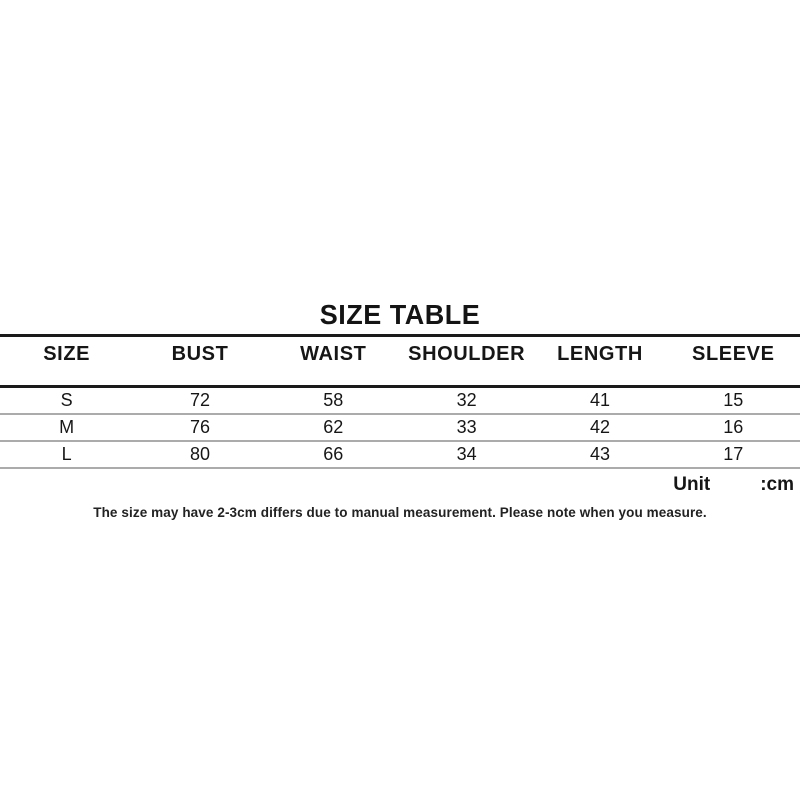 Image resolution: width=800 pixels, height=800 pixels. What do you see at coordinates (199, 454) in the screenshot?
I see `cell-l-bust: 80` at bounding box center [199, 454].